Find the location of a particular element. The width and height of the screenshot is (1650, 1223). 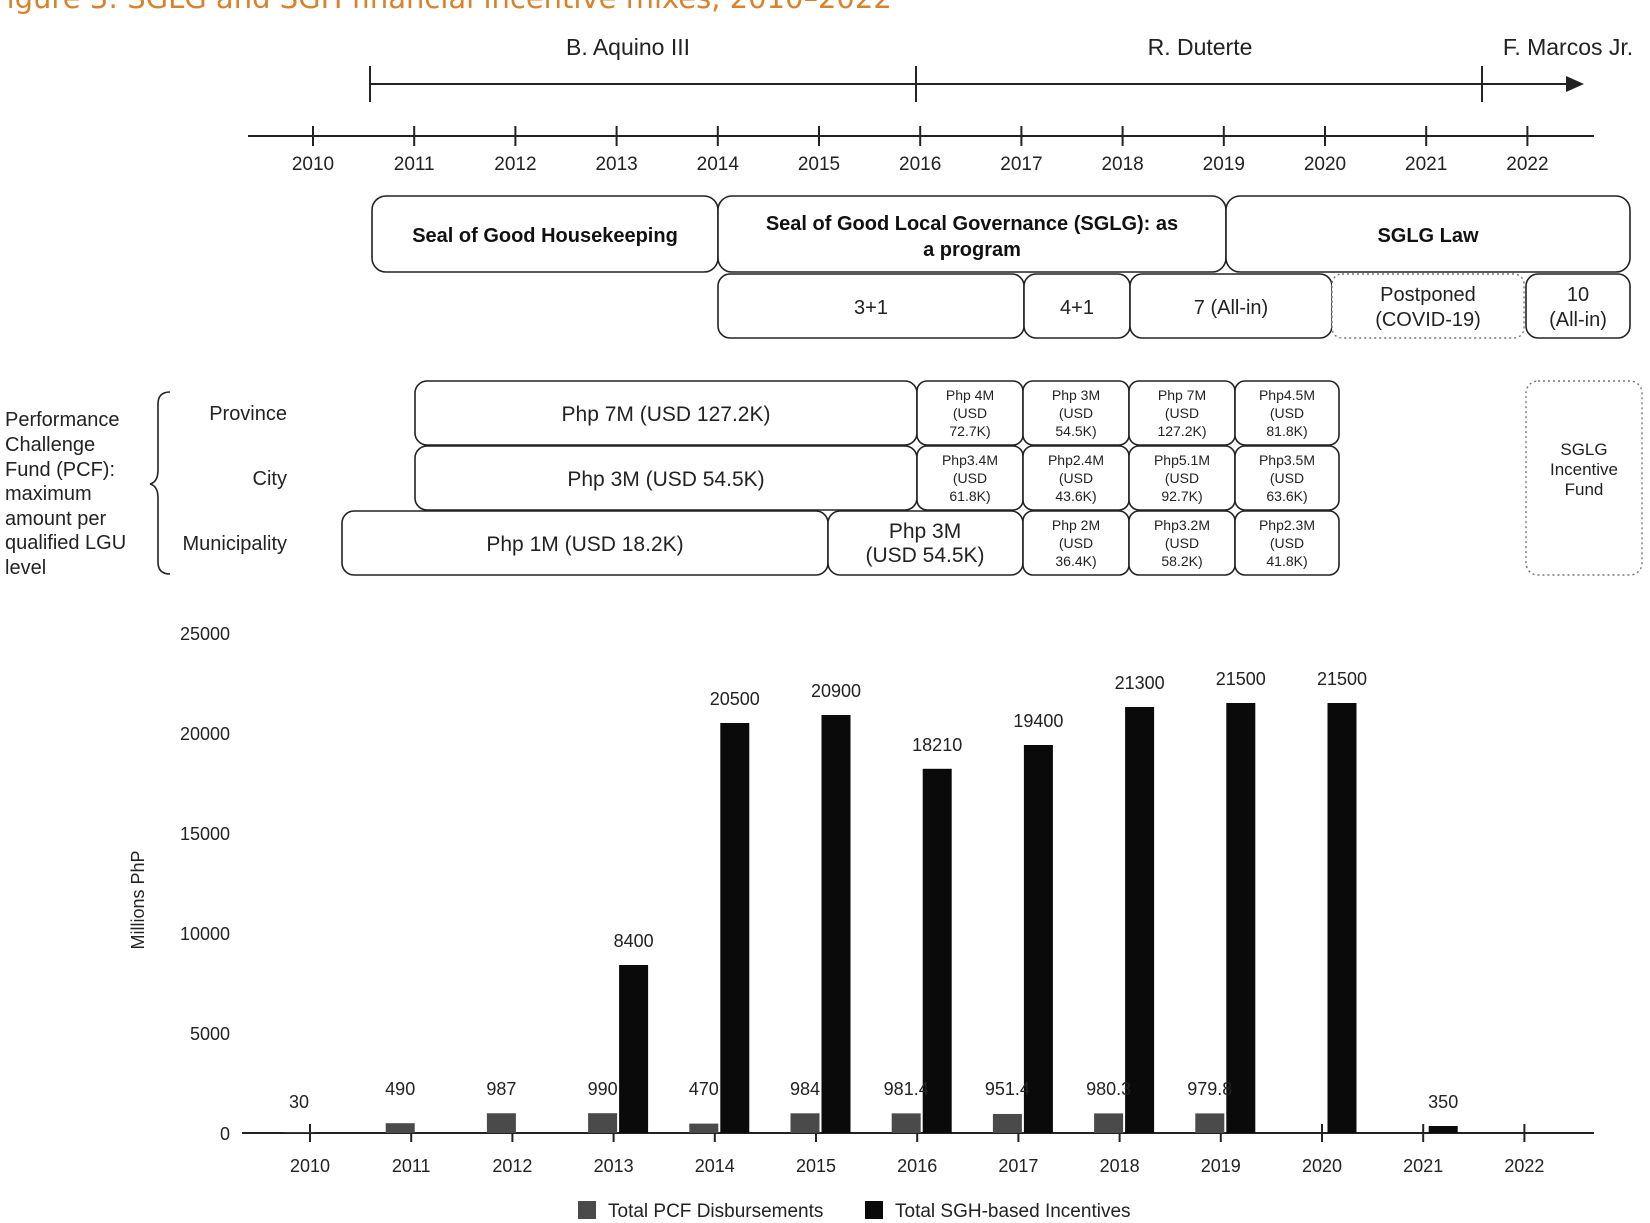

city-cell-2016-l1: Php3.4M is located at coordinates (970, 460).